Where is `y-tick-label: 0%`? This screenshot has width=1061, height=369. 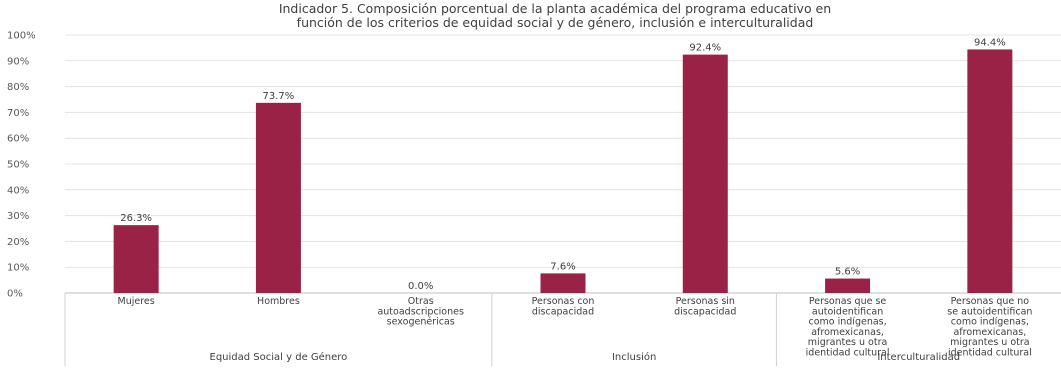 y-tick-label: 0% is located at coordinates (15, 294).